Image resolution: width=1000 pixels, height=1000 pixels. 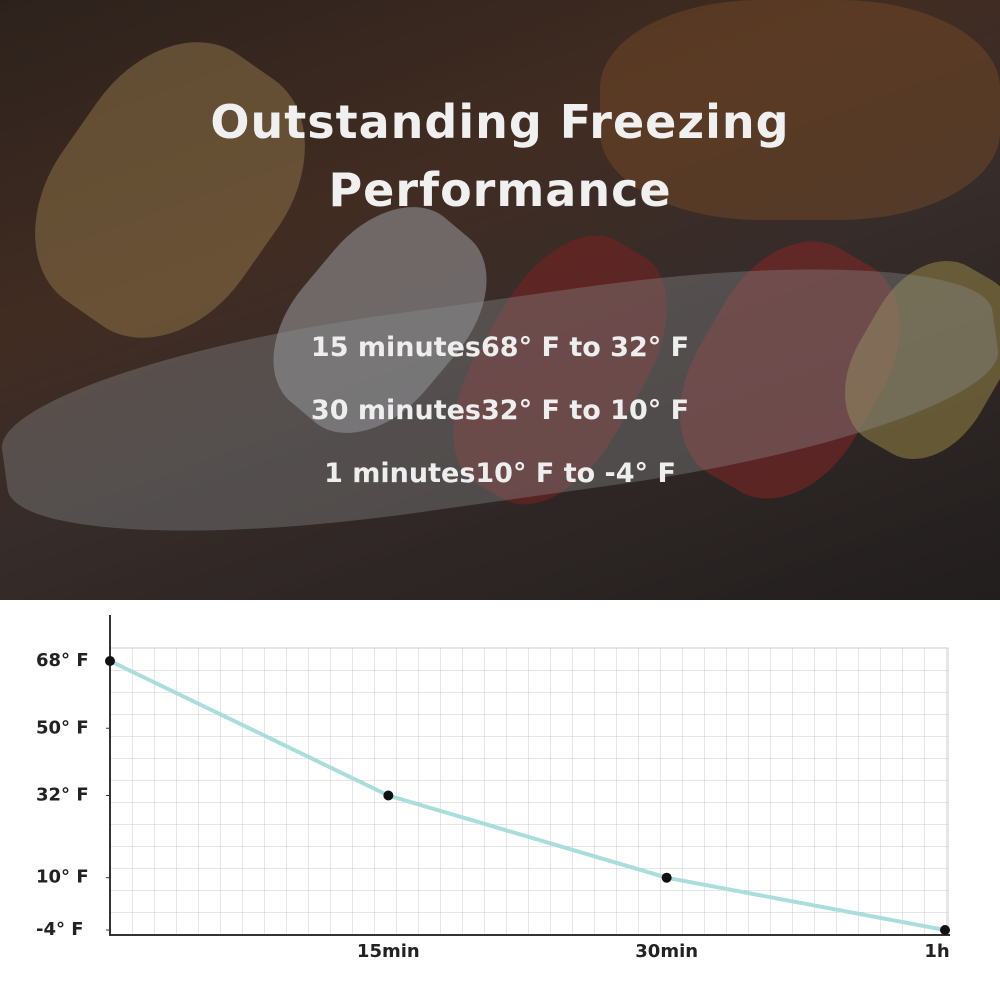 I want to click on x-tick-label: 15min, so click(x=388, y=951).